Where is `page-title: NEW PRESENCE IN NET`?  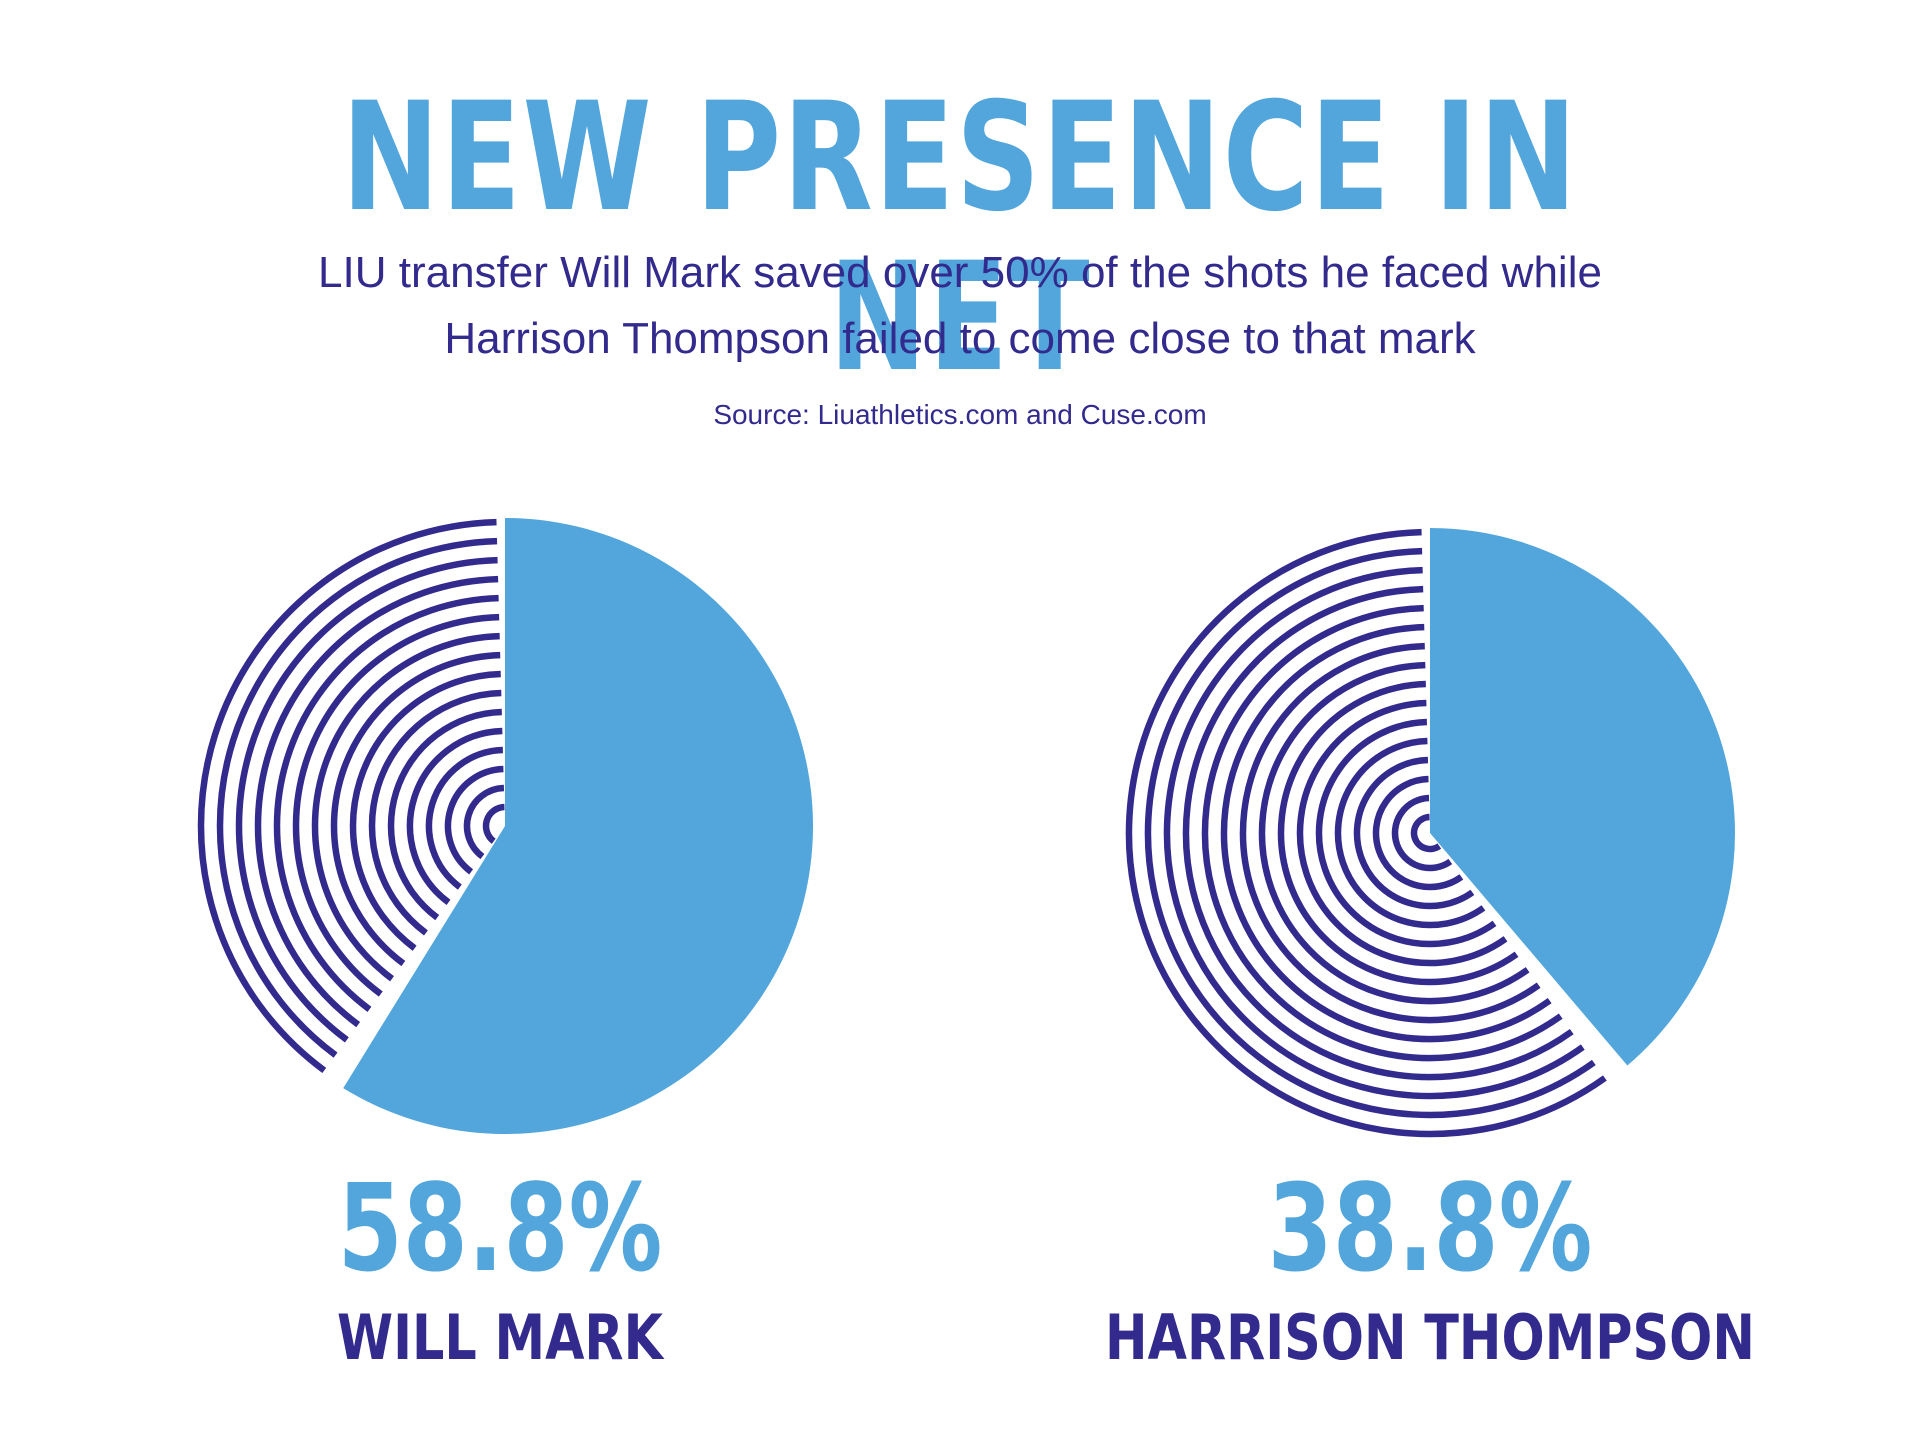
page-title: NEW PRESENCE IN NET is located at coordinates (960, 238).